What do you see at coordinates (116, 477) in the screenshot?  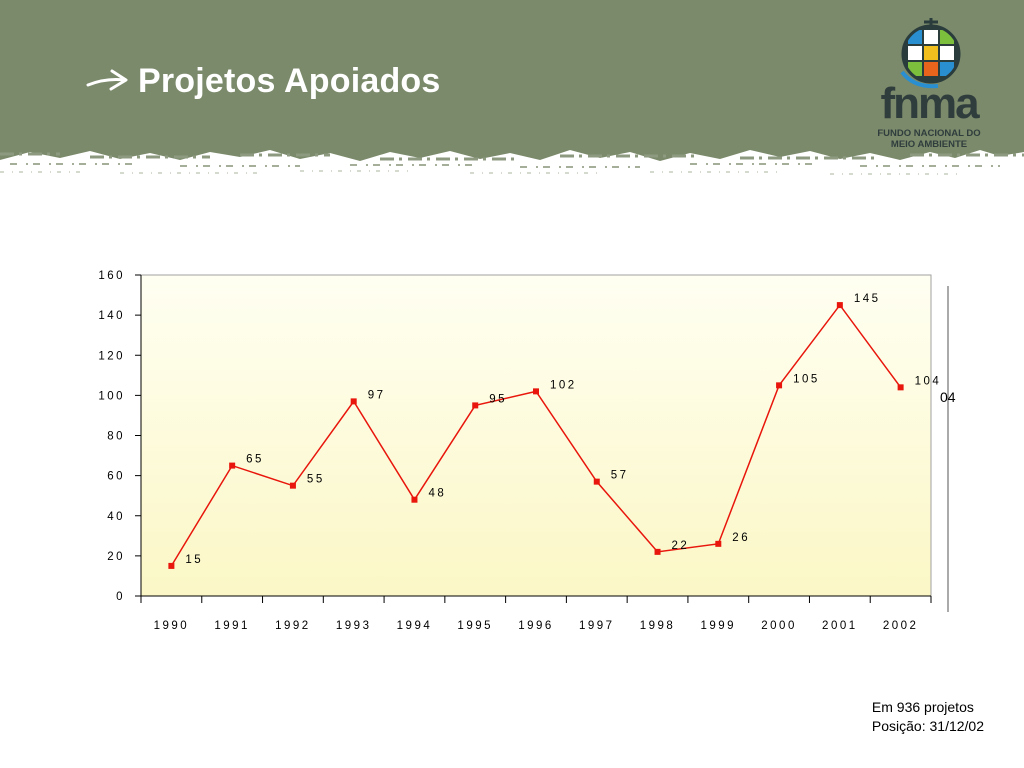 I see `y-tick-label: 60` at bounding box center [116, 477].